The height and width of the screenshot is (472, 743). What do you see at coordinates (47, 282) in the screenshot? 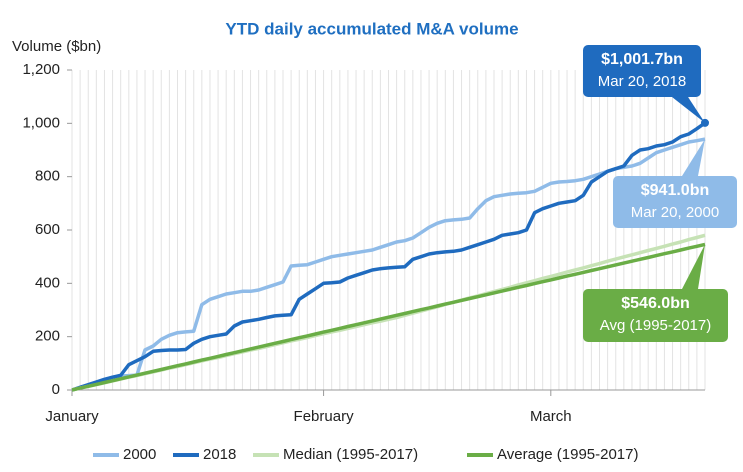
I see `y-tick-label: 400` at bounding box center [47, 282].